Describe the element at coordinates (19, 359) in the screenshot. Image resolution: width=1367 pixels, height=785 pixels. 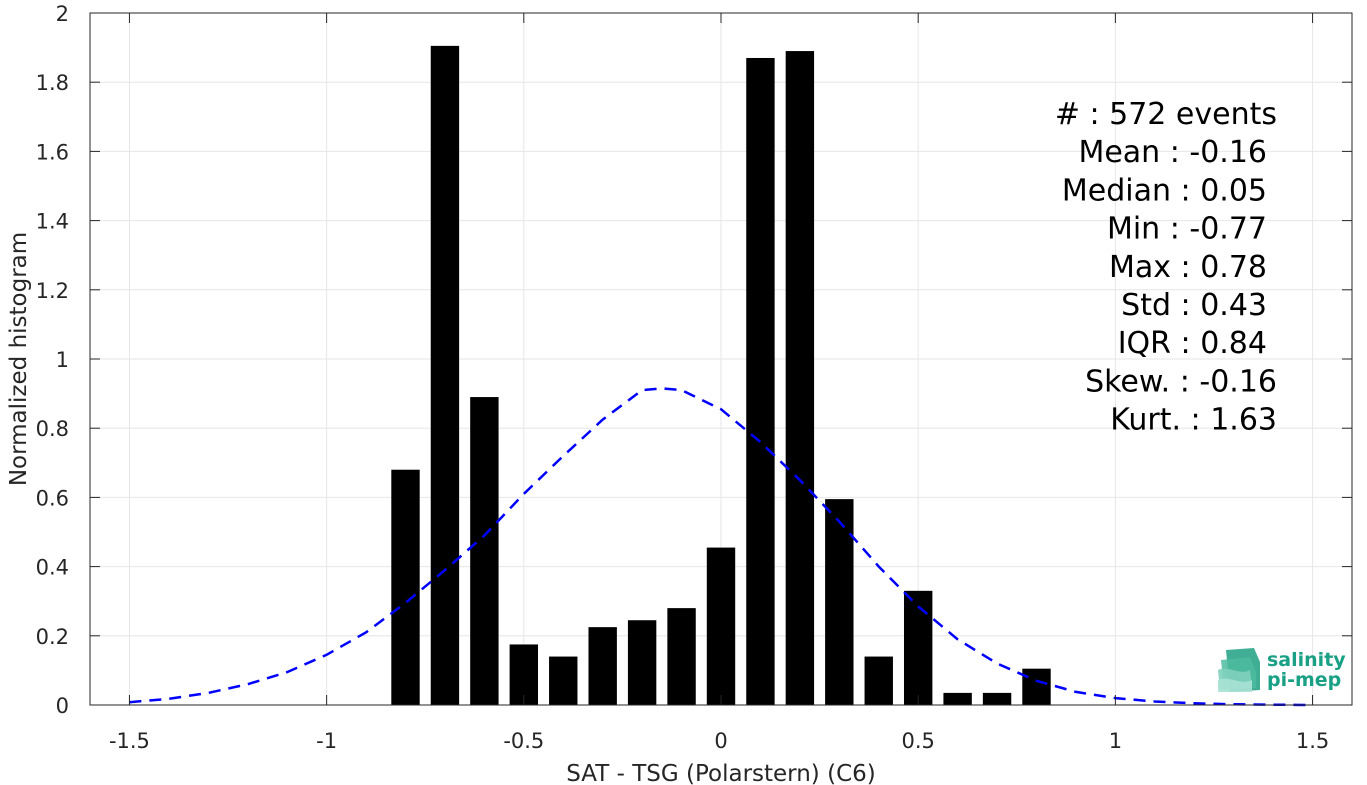
I see `y-axis-label: Normalized histogram` at that location.